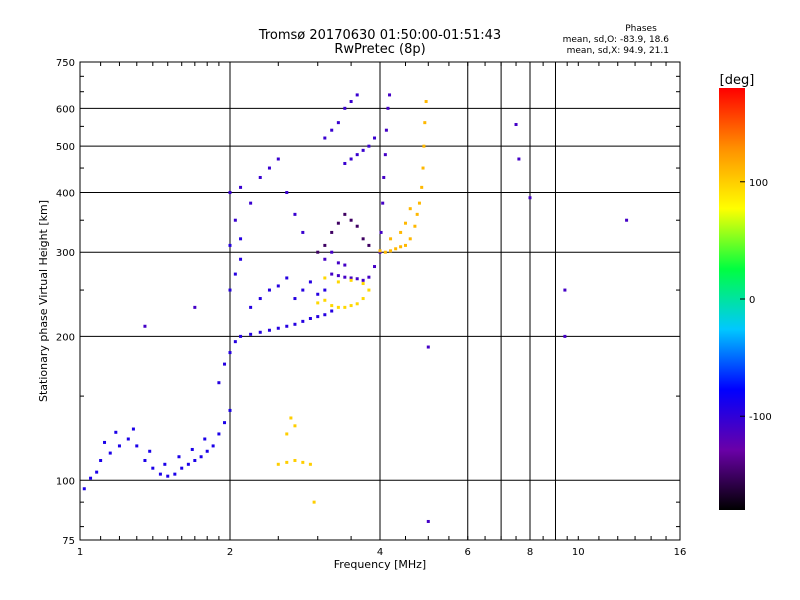  Describe the element at coordinates (65, 193) in the screenshot. I see `y-tick-label: 400` at that location.